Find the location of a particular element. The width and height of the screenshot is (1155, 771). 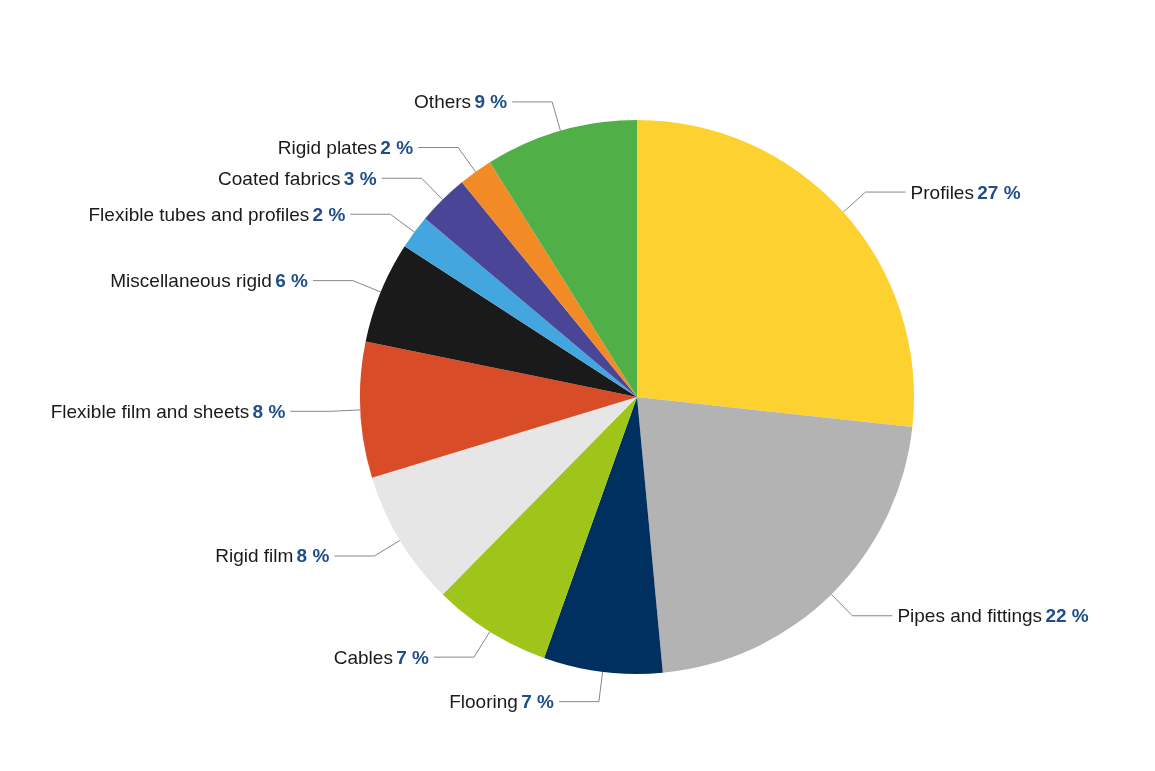

slice-label: Rigid film is located at coordinates (254, 556).